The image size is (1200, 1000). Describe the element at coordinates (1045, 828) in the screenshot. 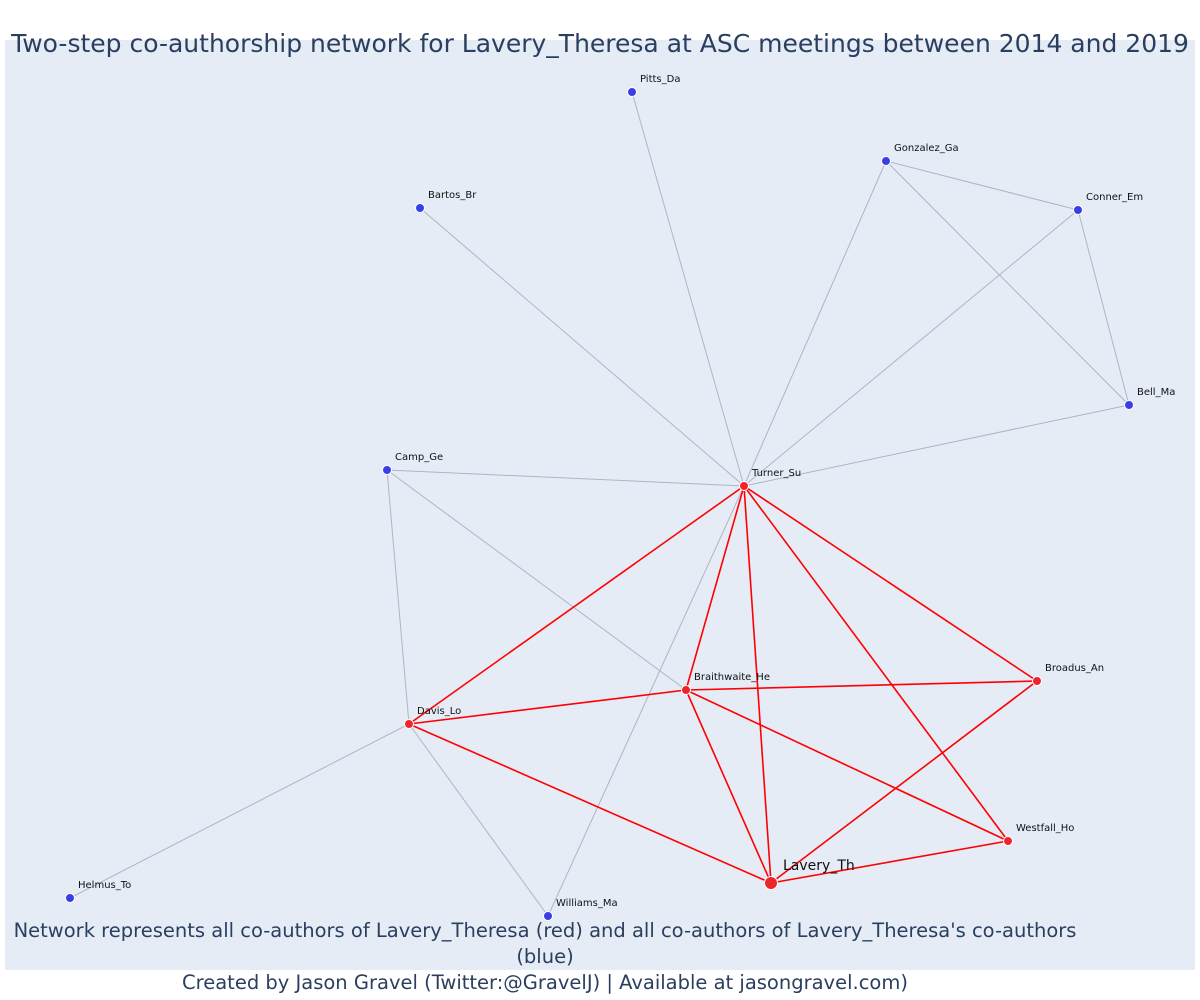

I see `node-label-Westfall_Ho: Westfall_Ho` at that location.